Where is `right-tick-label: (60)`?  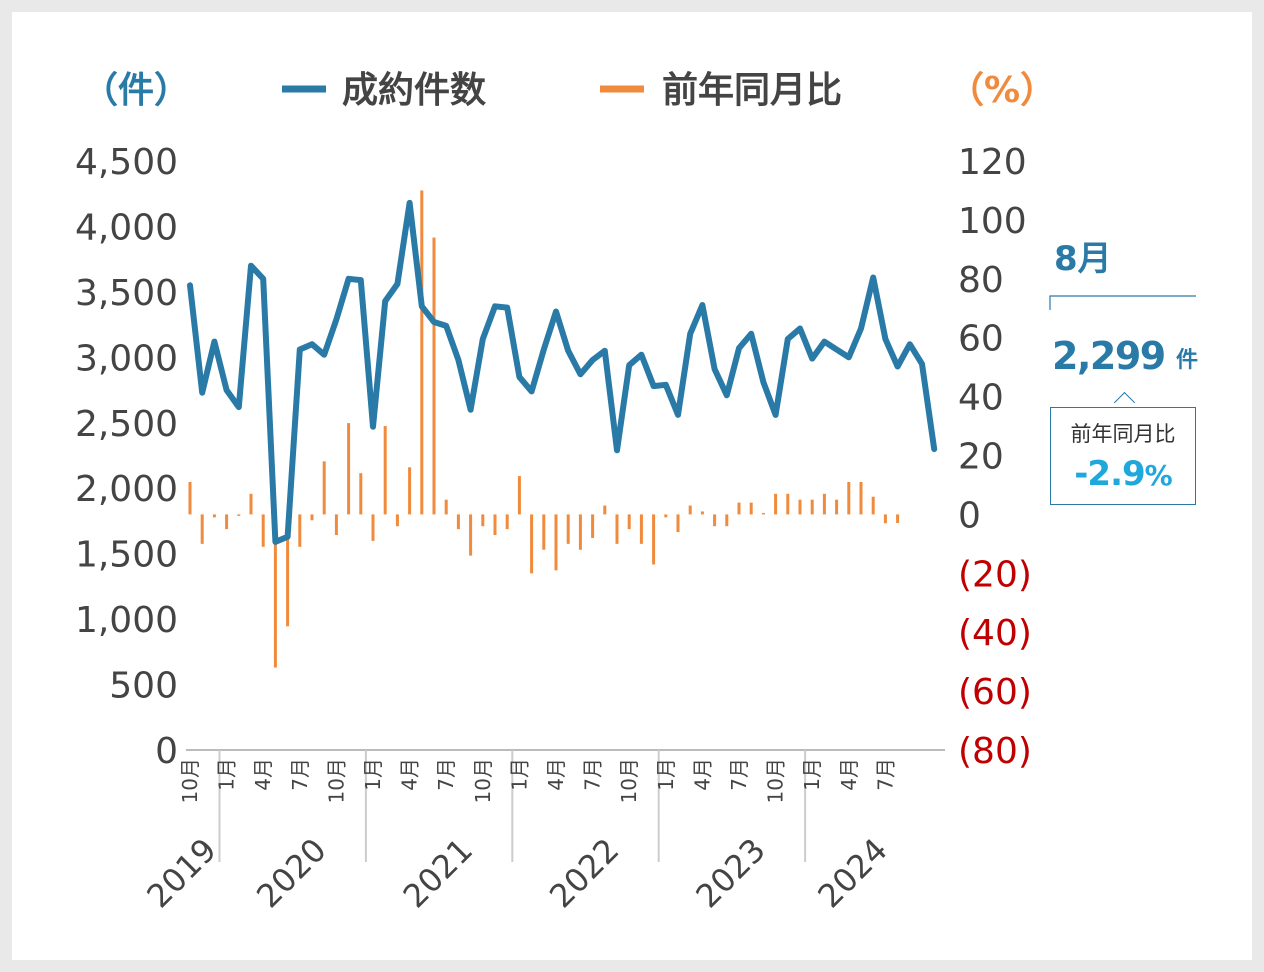
right-tick-label: (60) is located at coordinates (995, 692).